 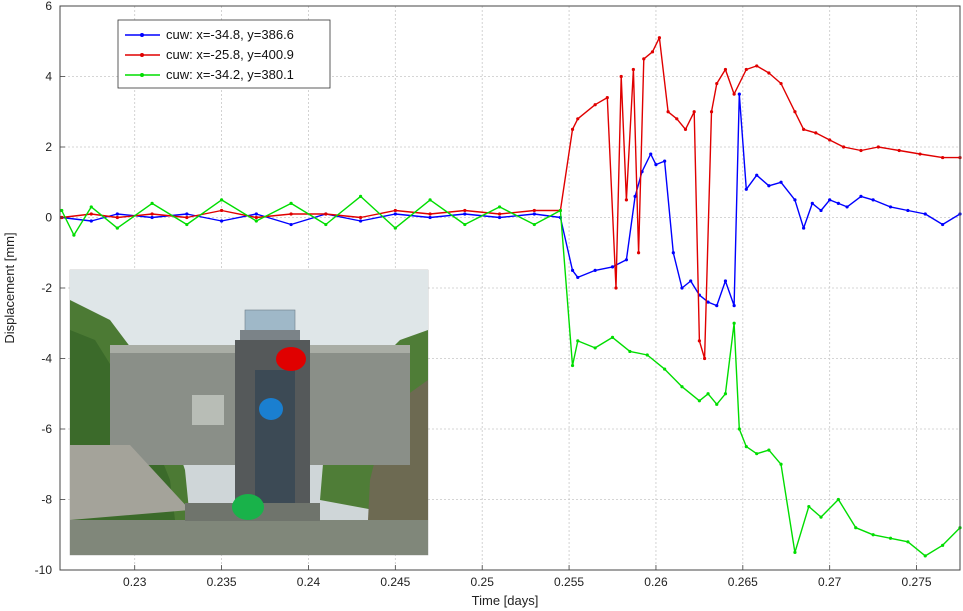 What do you see at coordinates (309, 582) in the screenshot?
I see `x-tick-label: 0.24` at bounding box center [309, 582].